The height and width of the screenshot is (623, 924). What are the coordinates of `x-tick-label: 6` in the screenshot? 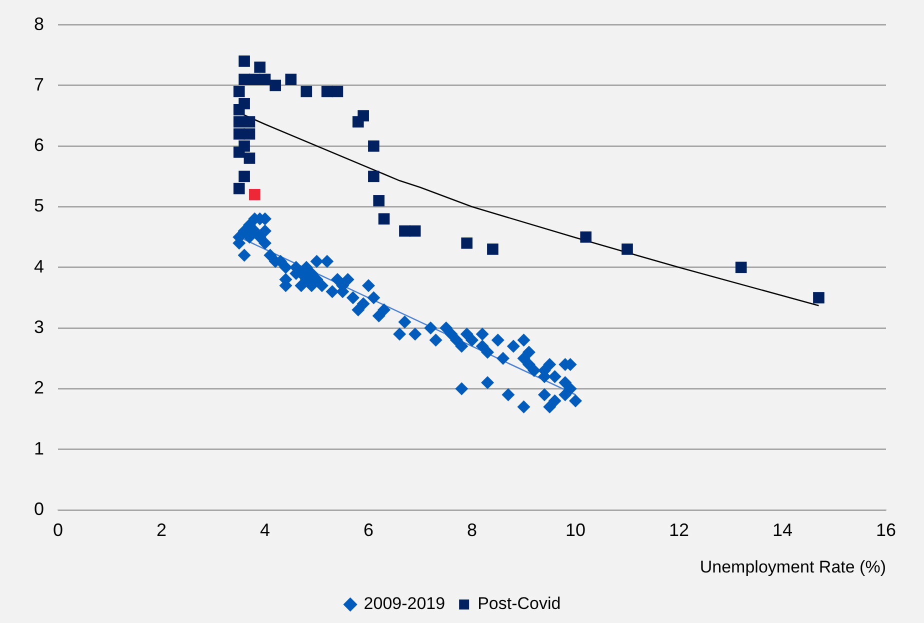 It's located at (369, 530).